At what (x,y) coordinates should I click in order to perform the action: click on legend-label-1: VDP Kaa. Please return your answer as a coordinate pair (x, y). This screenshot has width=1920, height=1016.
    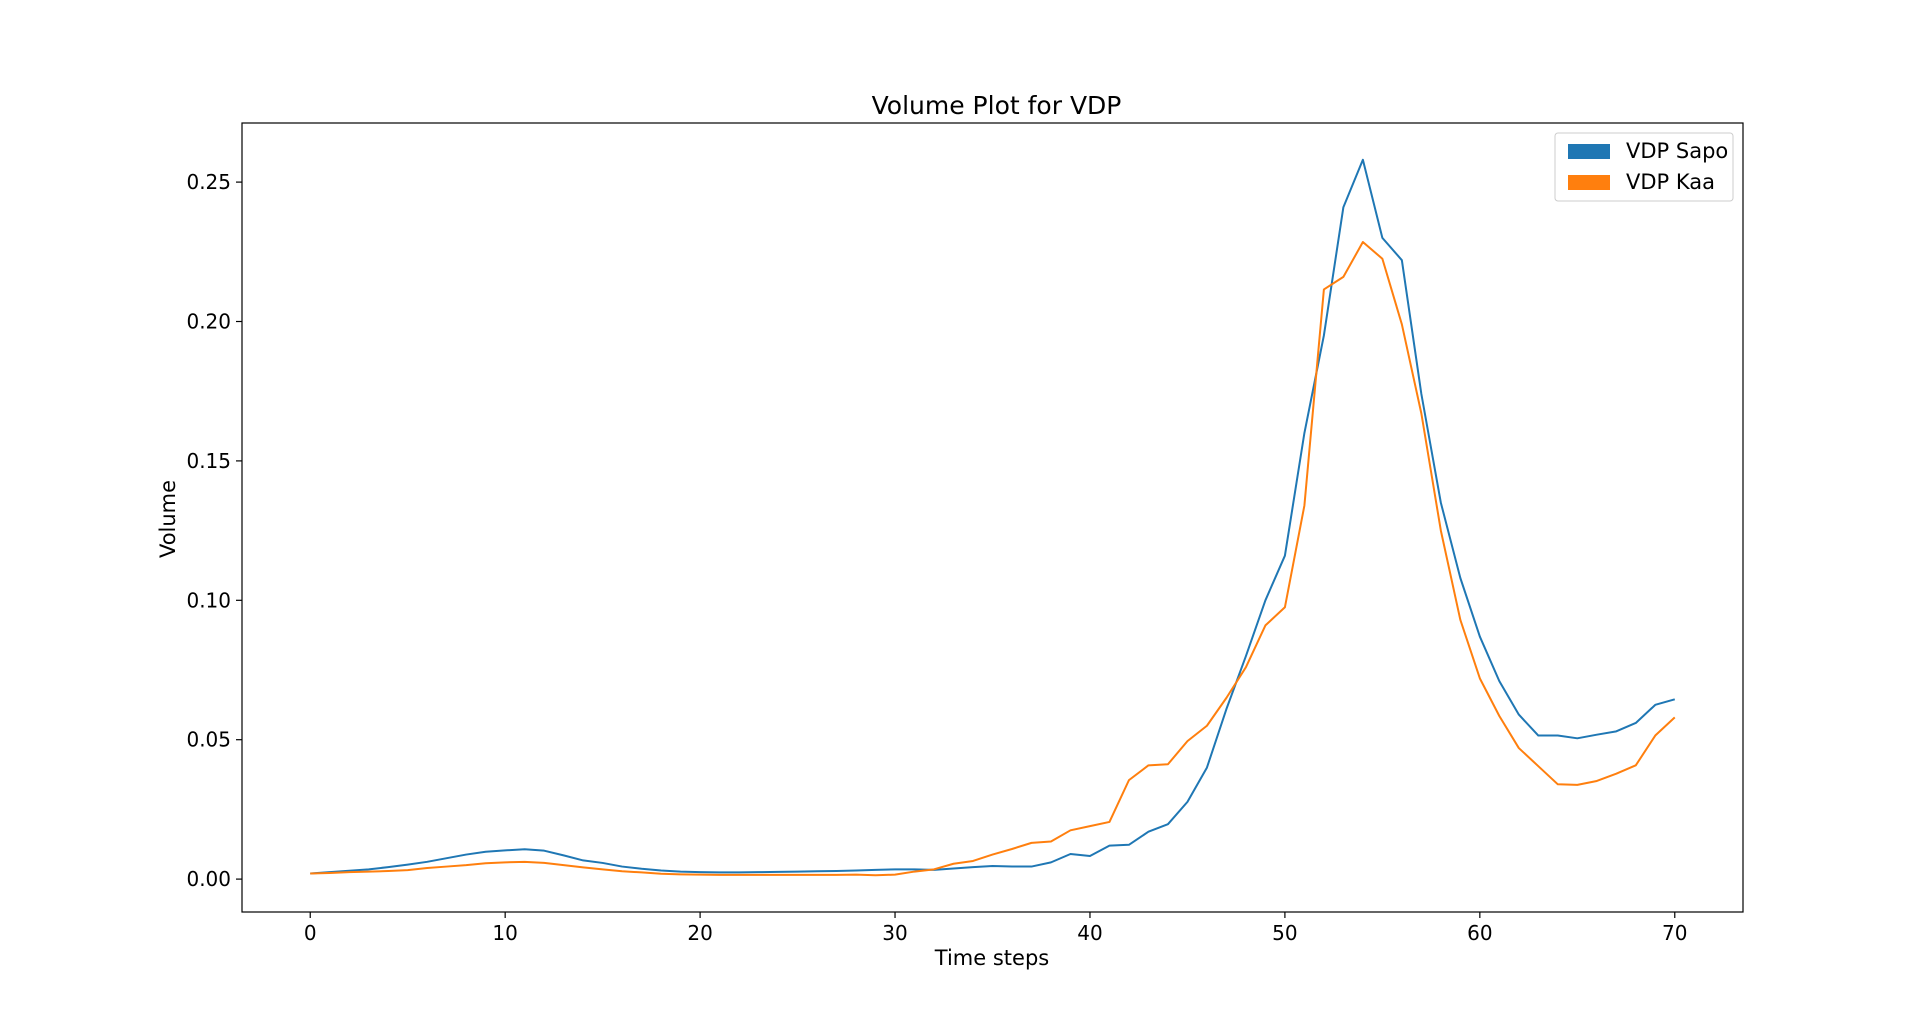
    Looking at the image, I should click on (1670, 182).